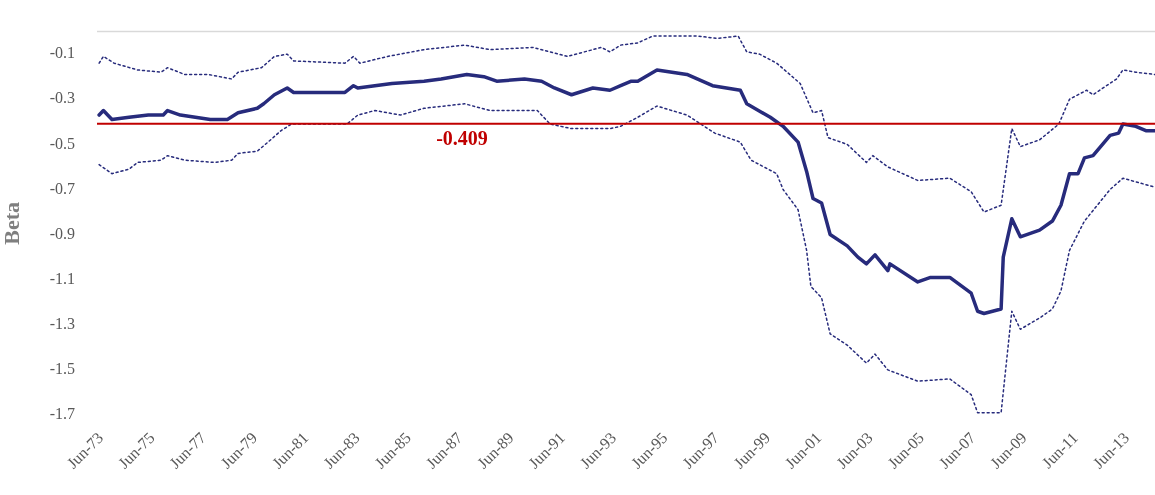 This screenshot has height=495, width=1155. I want to click on y-tick-label: -0.5, so click(62, 143).